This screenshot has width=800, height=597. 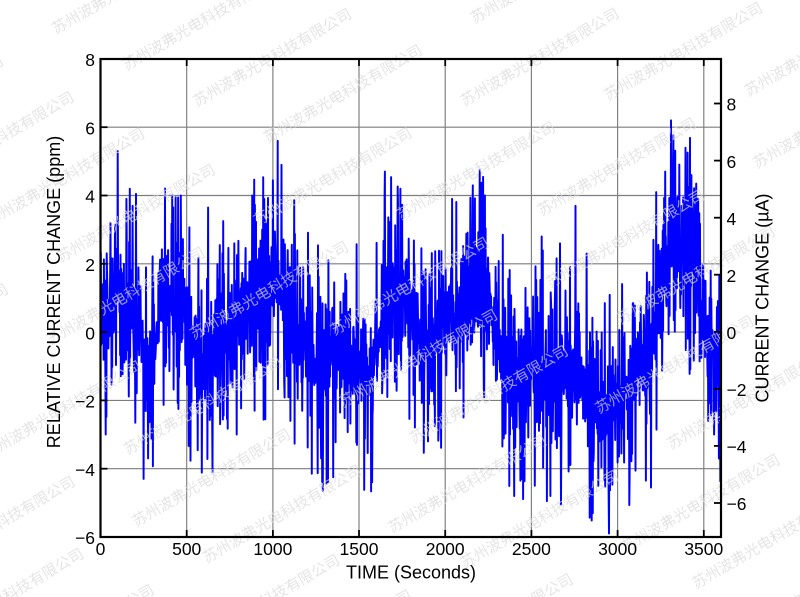 What do you see at coordinates (445, 549) in the screenshot?
I see `svg-text: 2000` at bounding box center [445, 549].